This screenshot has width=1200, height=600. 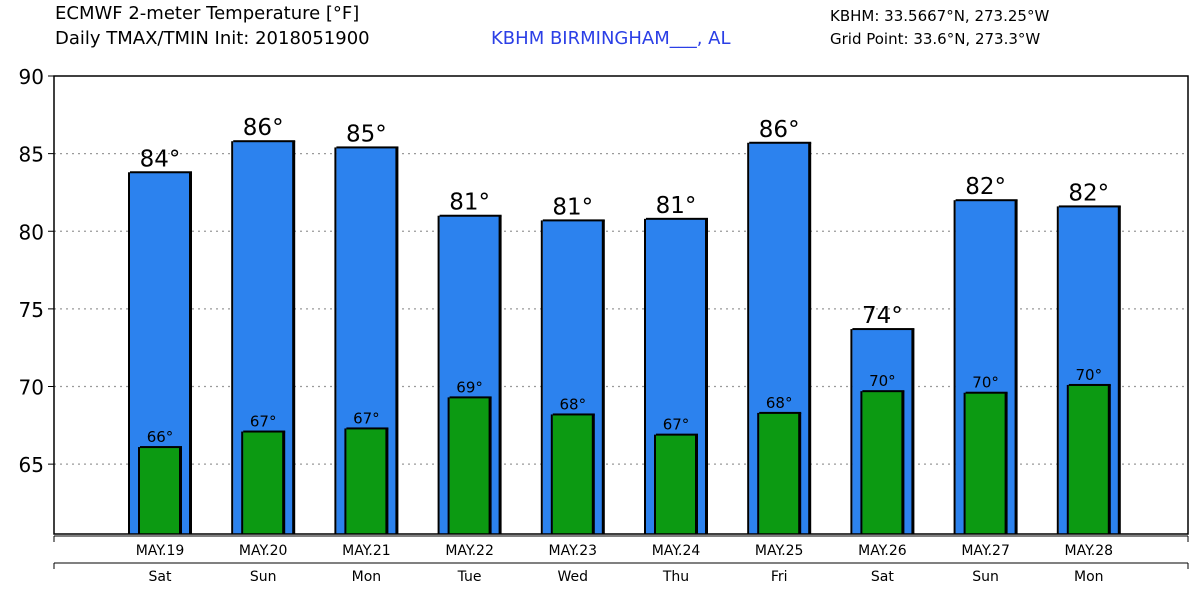 I want to click on tmin-value-label: 66°, so click(x=160, y=437).